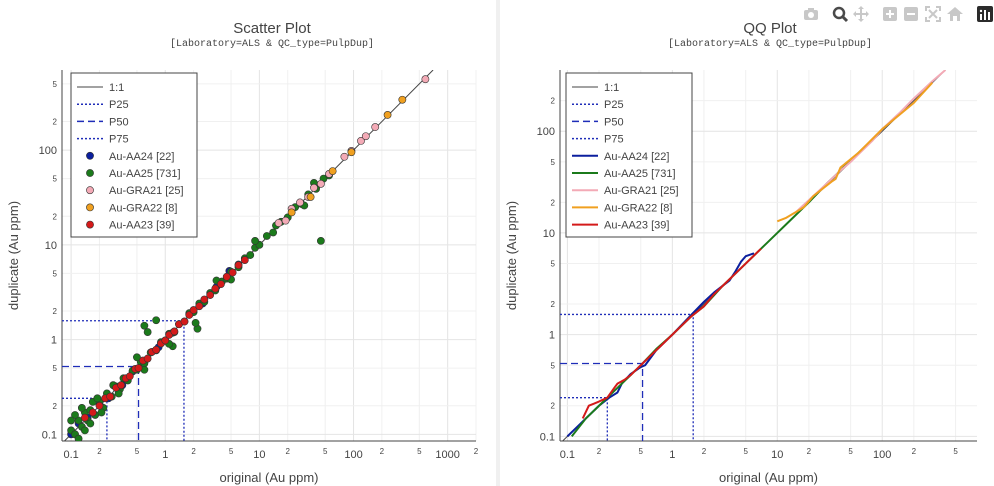 The width and height of the screenshot is (994, 486). What do you see at coordinates (288, 451) in the screenshot?
I see `x-tick-label: 2` at bounding box center [288, 451].